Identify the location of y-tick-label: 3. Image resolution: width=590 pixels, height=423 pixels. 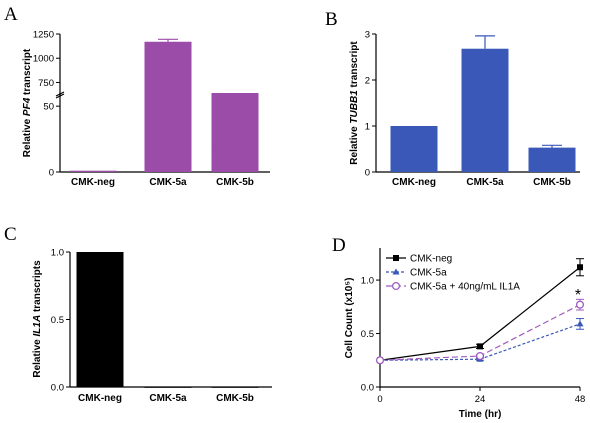
(367, 35).